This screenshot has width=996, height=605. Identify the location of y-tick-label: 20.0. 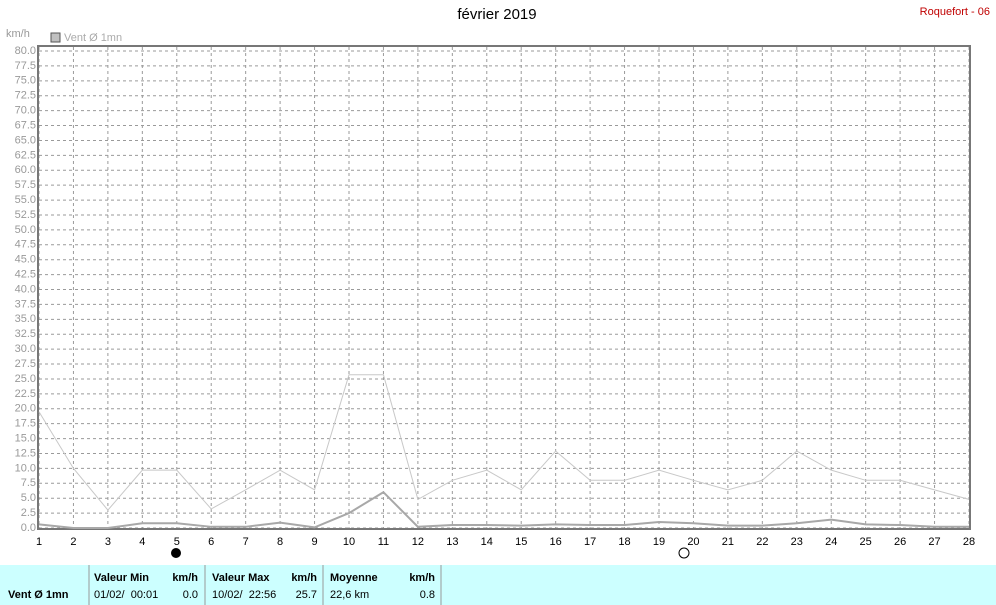
(25, 409).